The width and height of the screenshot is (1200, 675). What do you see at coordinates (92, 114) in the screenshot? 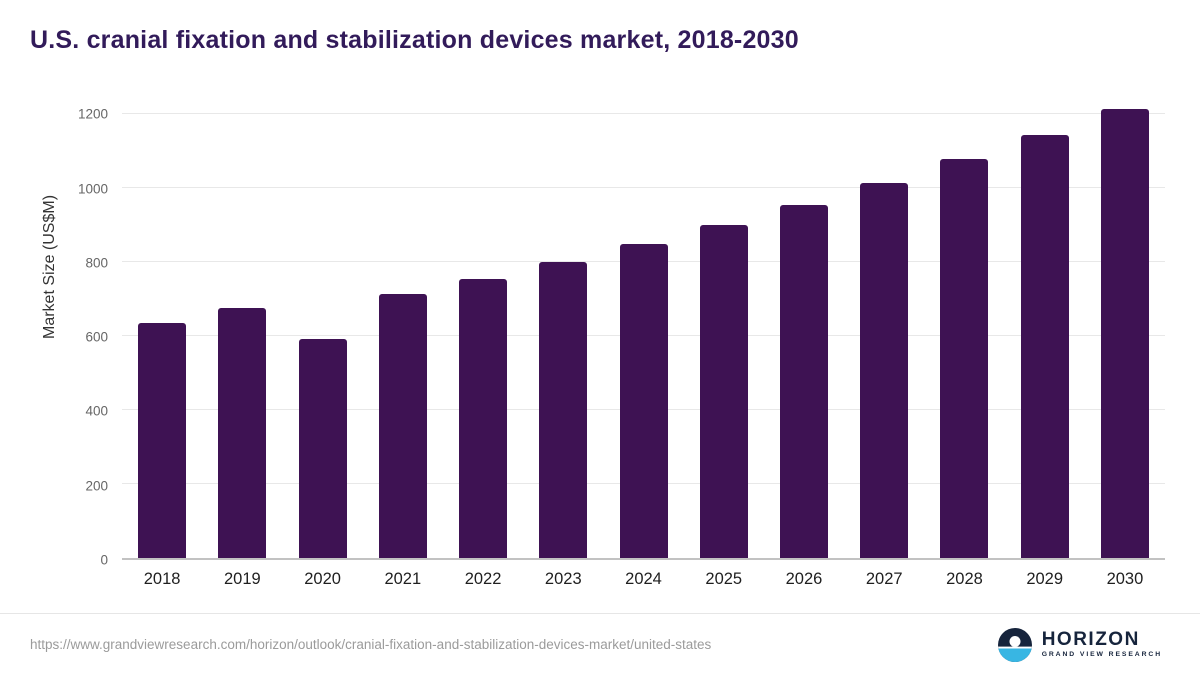
I see `y-tick-label-1200: 1200` at bounding box center [92, 114].